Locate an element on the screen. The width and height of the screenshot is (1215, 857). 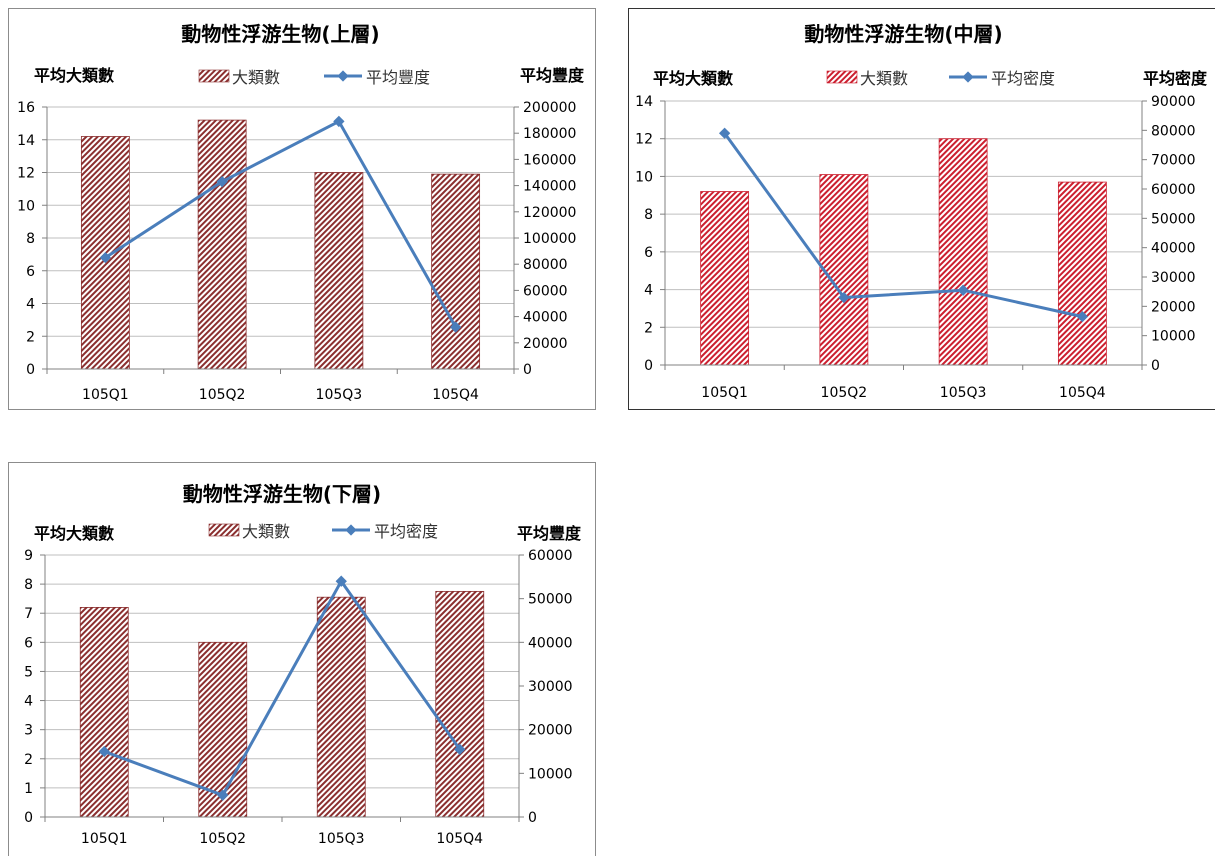
y2-tick-label: 50000 is located at coordinates (550, 600).